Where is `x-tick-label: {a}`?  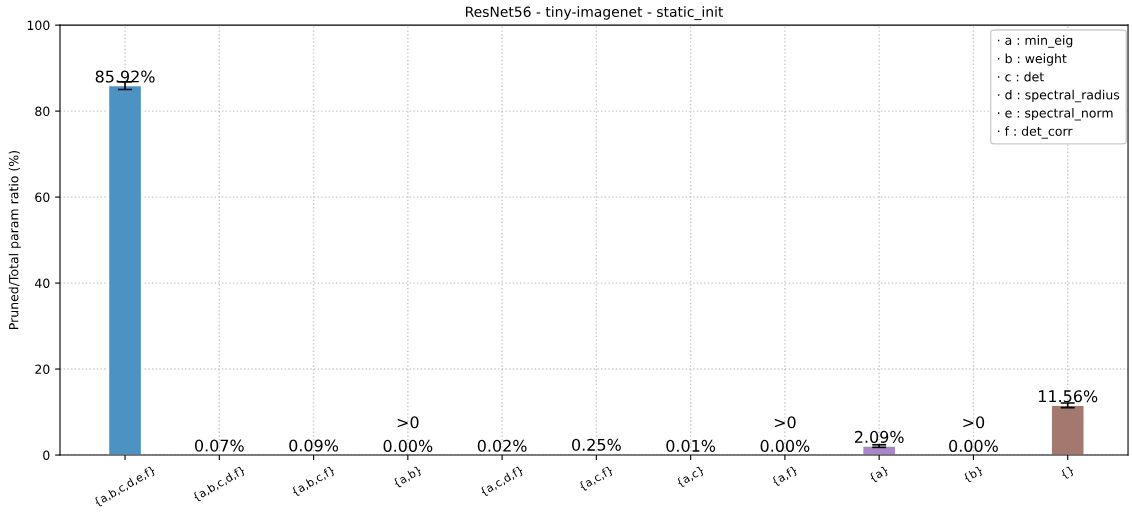 x-tick-label: {a} is located at coordinates (879, 474).